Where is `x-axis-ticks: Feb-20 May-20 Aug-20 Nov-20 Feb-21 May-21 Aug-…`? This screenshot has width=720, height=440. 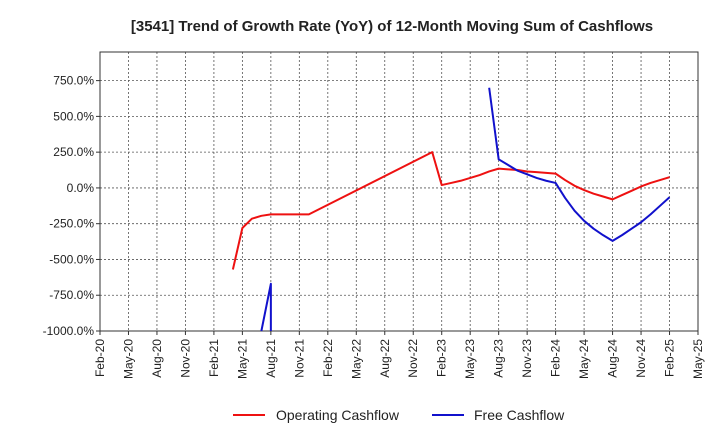 x-axis-ticks: Feb-20 May-20 Aug-20 Nov-20 Feb-21 May-21 Aug-… is located at coordinates (399, 355).